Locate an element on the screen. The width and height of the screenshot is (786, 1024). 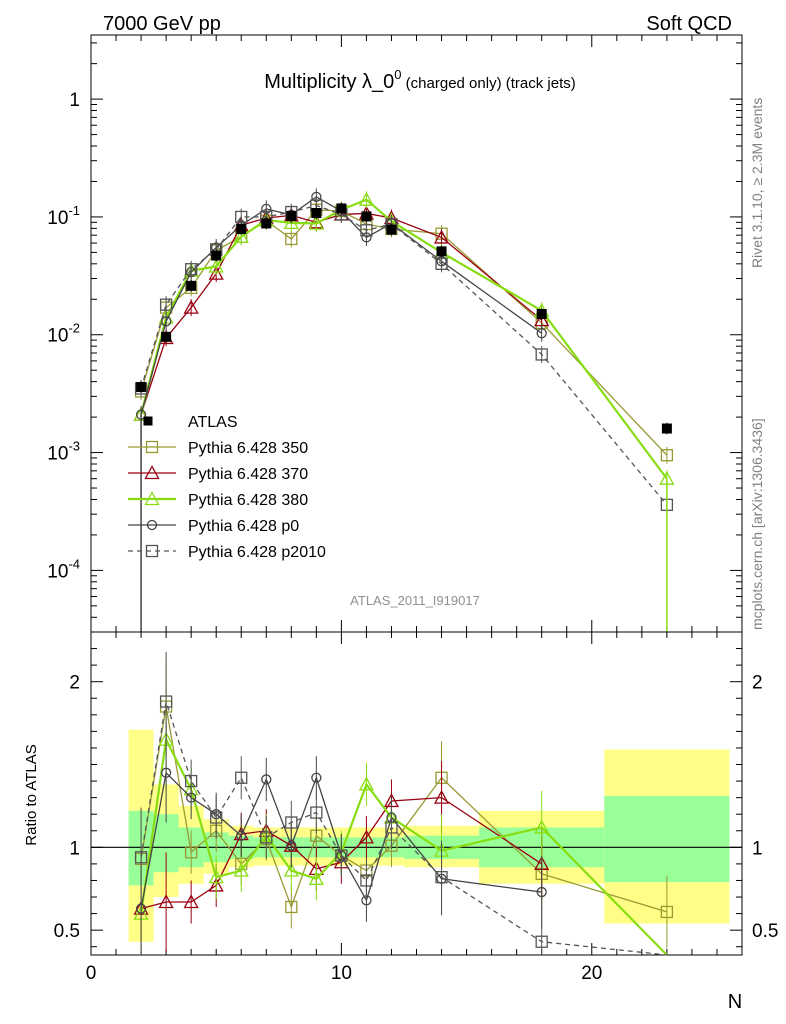
y-tick-label: 10⁻⁴ is located at coordinates (63, 569).